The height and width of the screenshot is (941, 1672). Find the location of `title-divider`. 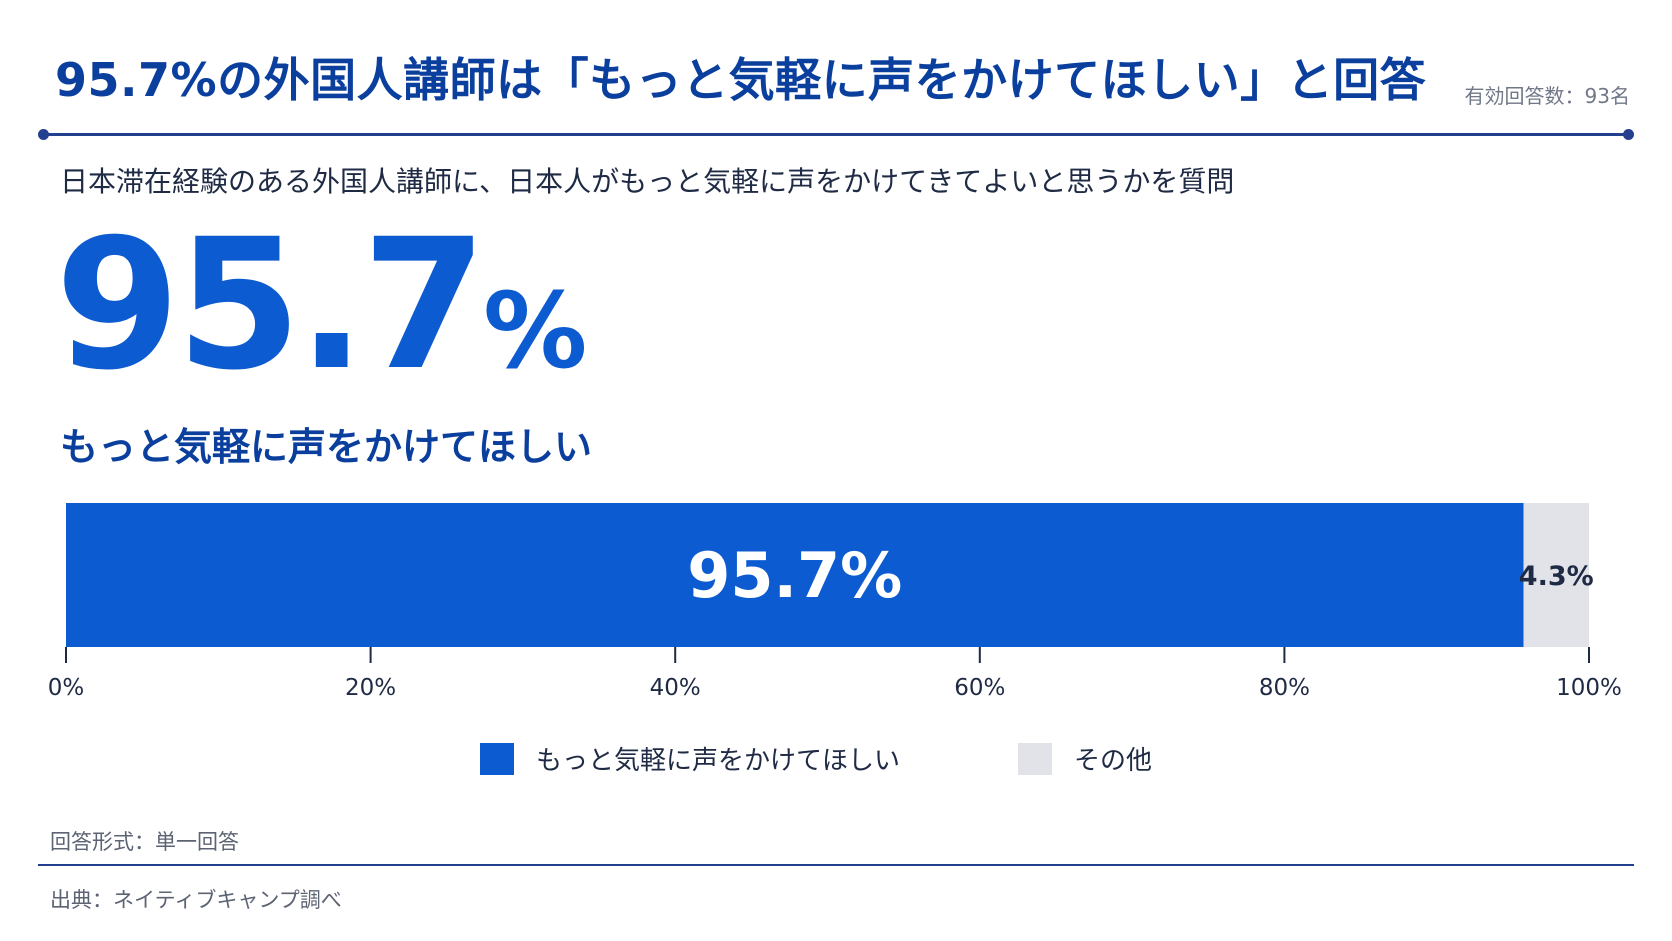

title-divider is located at coordinates (836, 134).